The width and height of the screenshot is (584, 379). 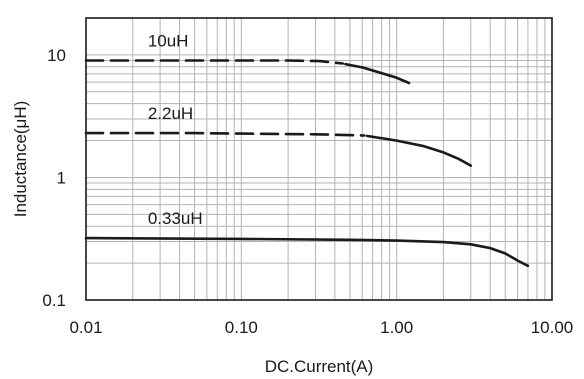 I want to click on x-tick-label: 10.00, so click(x=552, y=327).